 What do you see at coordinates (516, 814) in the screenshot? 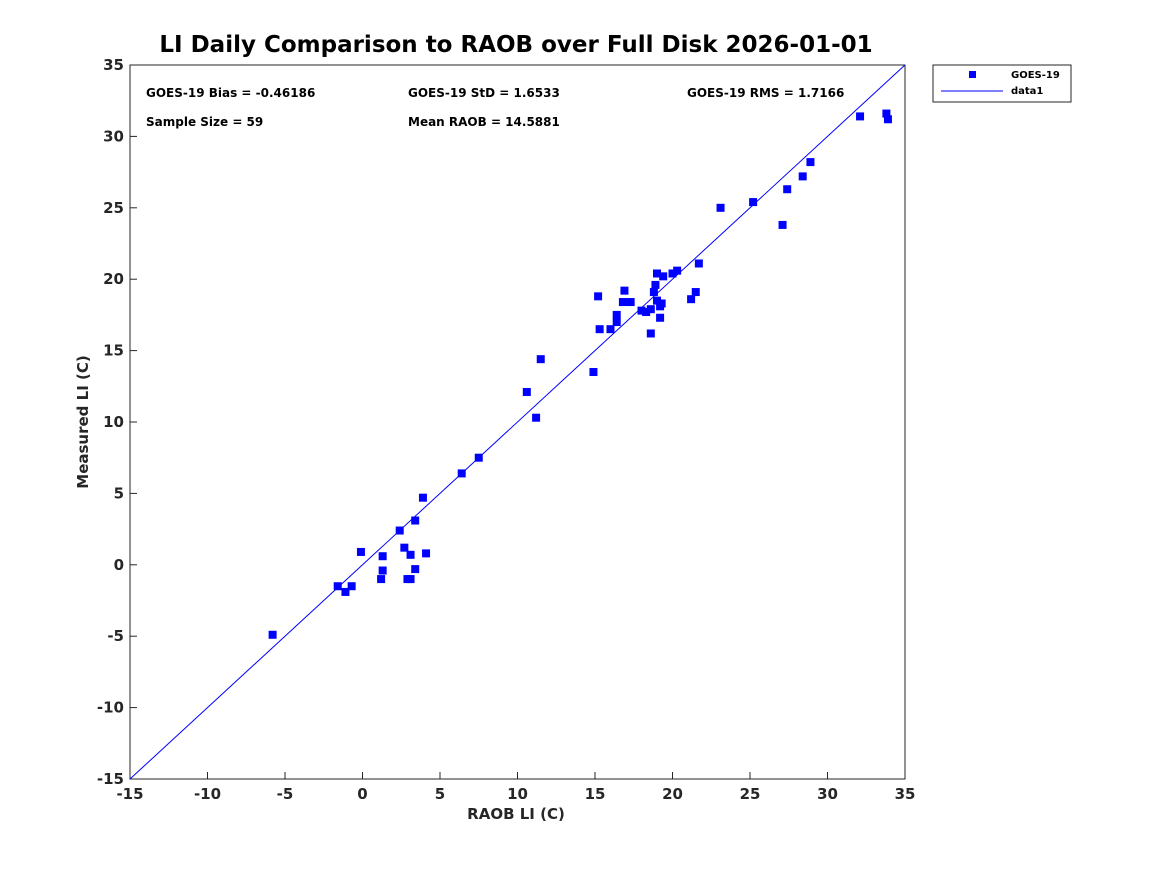
I see `x-axis-label: RAOB LI (C)` at bounding box center [516, 814].